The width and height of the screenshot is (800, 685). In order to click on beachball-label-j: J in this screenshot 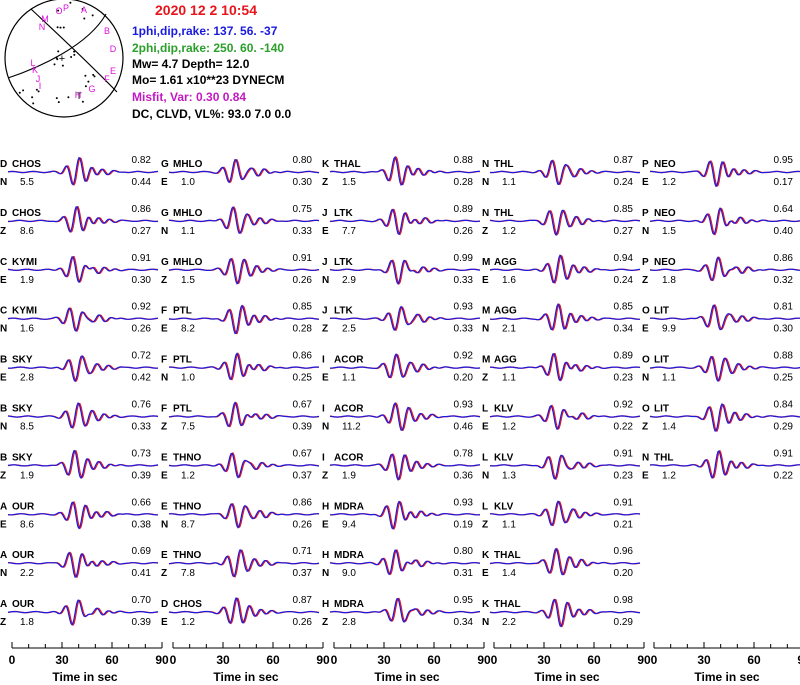, I will do `click(38, 79)`.